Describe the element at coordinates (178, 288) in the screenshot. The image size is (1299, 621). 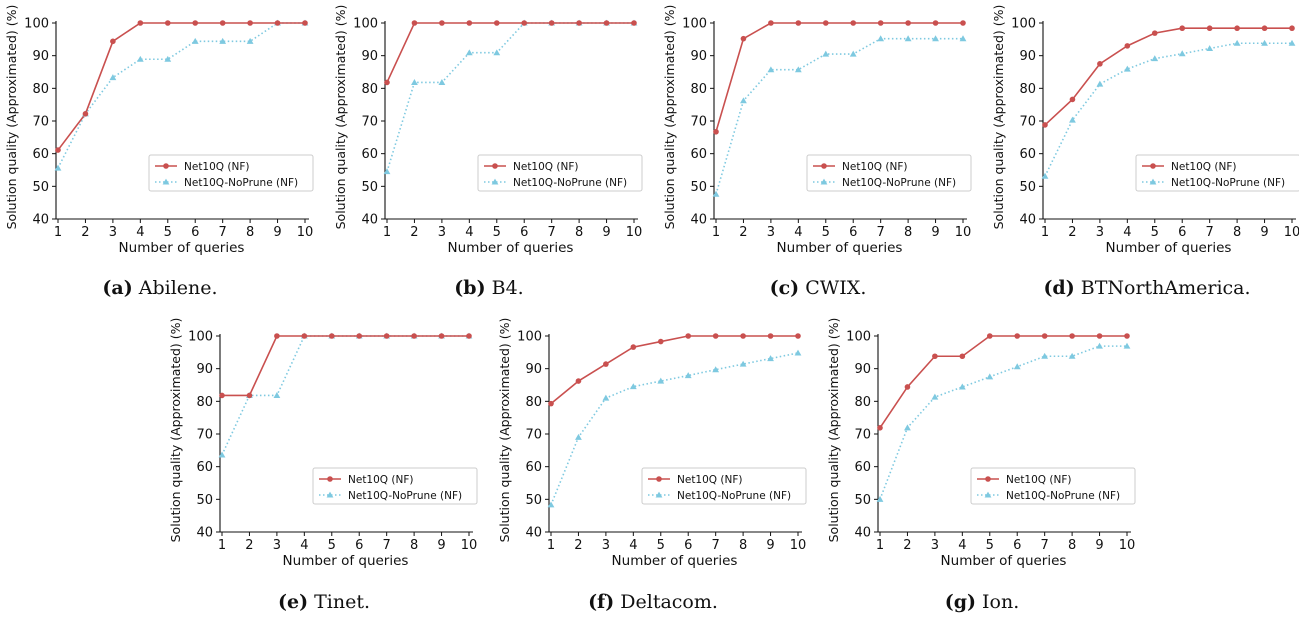
I see `panel-title: Abilene.` at that location.